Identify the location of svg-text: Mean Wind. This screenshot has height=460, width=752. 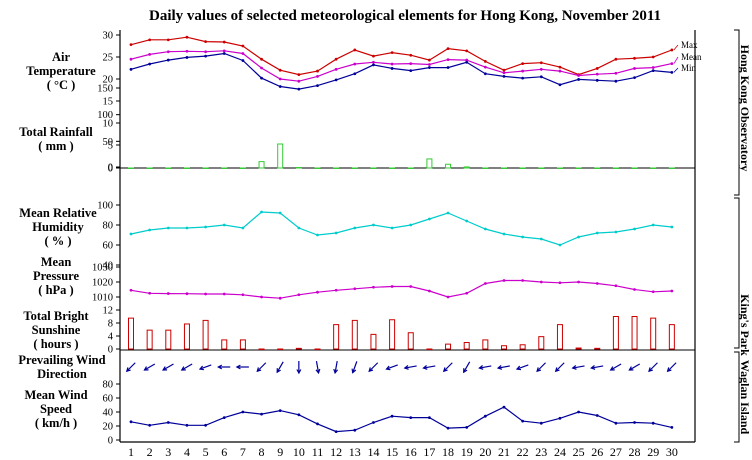
(55, 395).